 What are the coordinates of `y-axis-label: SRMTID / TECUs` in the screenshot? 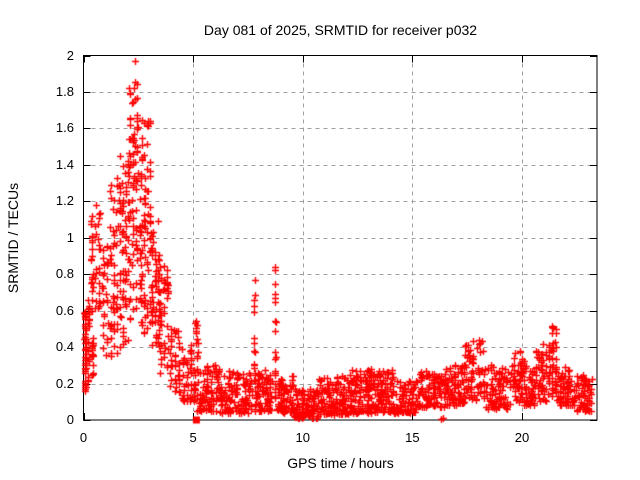 It's located at (13, 238).